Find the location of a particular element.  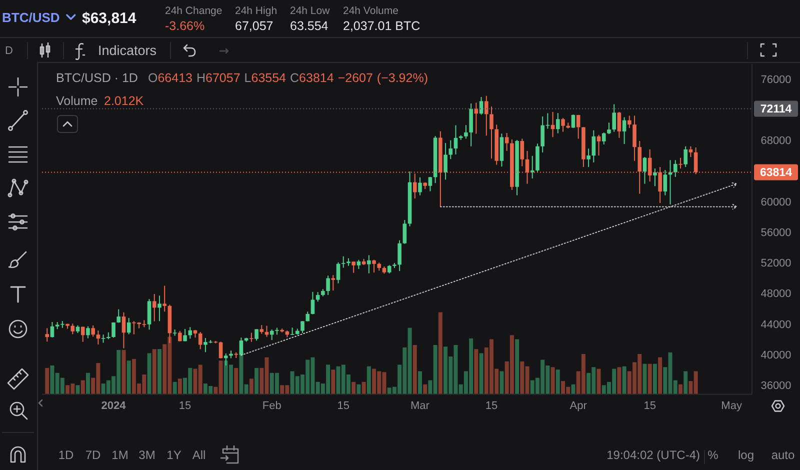

text: 3M is located at coordinates (147, 455).